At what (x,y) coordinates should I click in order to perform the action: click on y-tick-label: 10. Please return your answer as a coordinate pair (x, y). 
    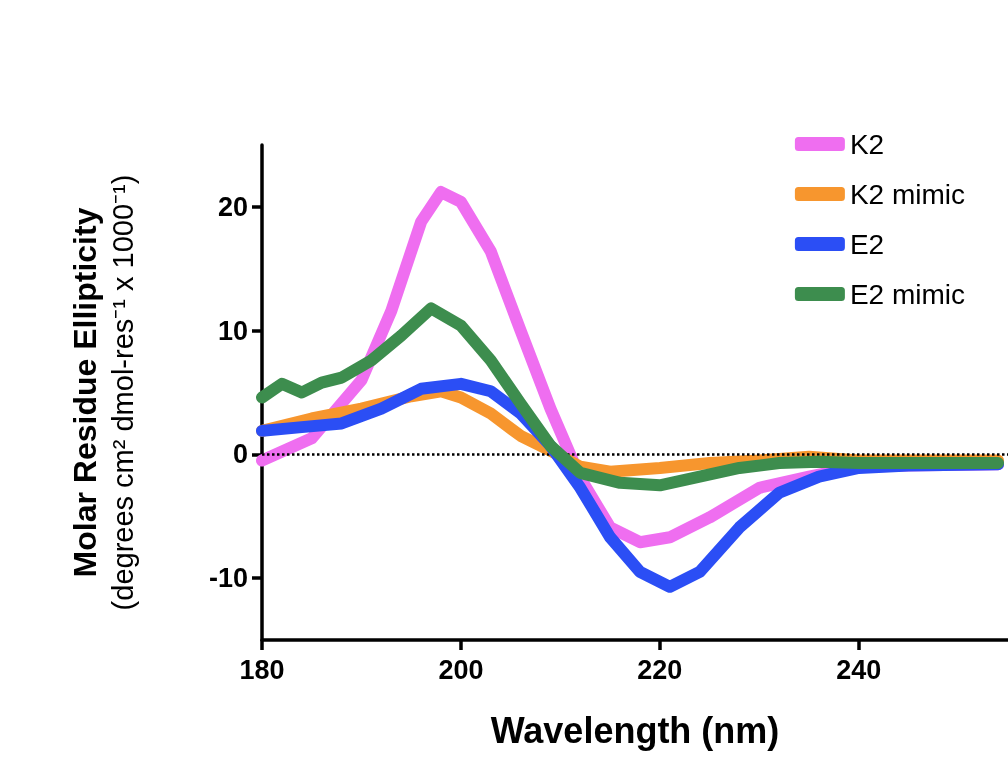
    Looking at the image, I should click on (232, 330).